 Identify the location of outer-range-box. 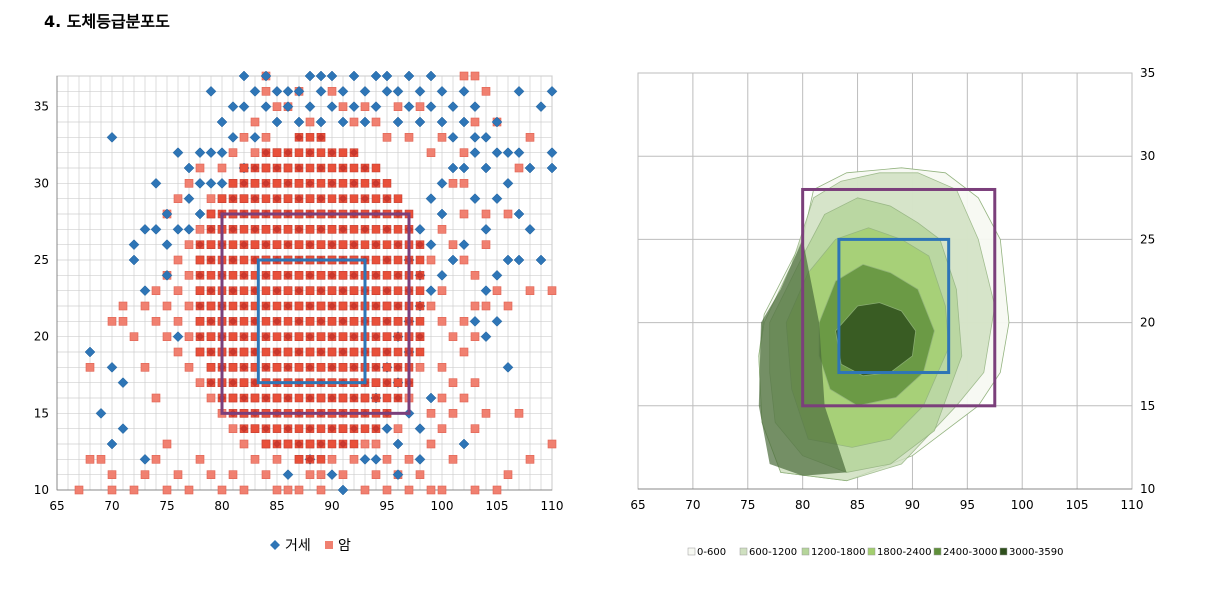
(899, 297).